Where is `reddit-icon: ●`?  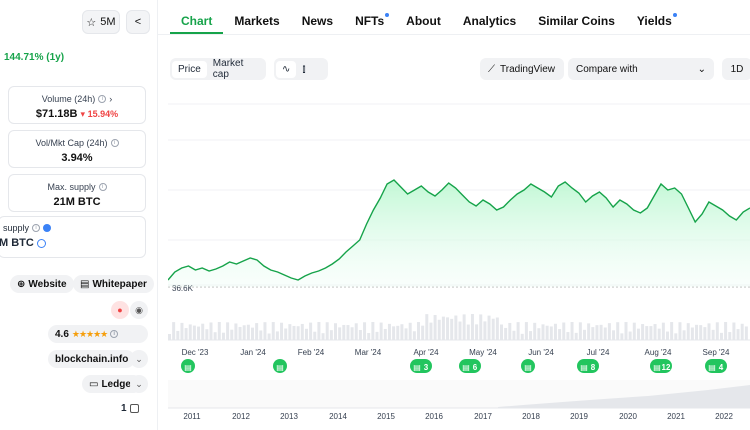 reddit-icon: ● is located at coordinates (120, 310).